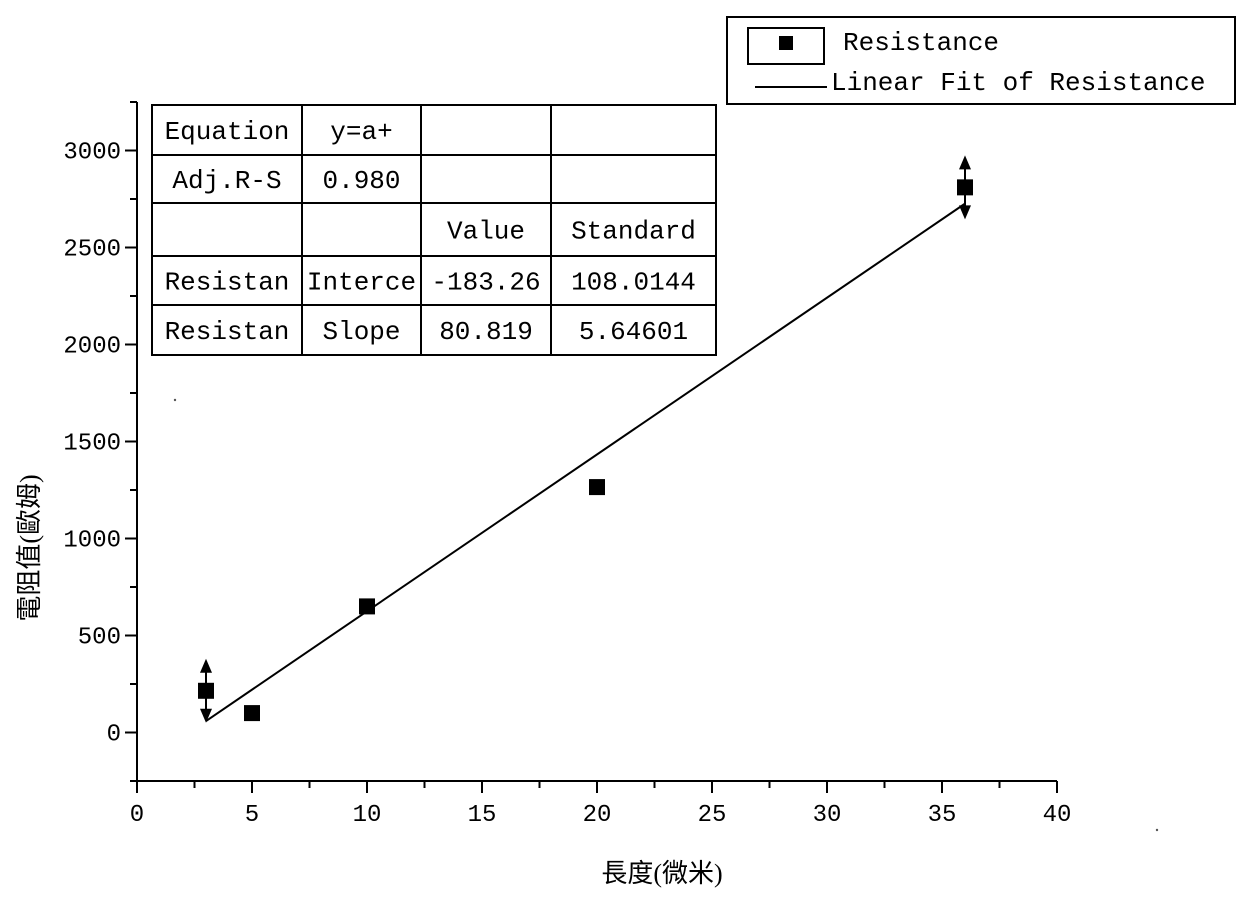 Image resolution: width=1239 pixels, height=899 pixels. Describe the element at coordinates (1057, 815) in the screenshot. I see `x-tick-label: 40` at that location.